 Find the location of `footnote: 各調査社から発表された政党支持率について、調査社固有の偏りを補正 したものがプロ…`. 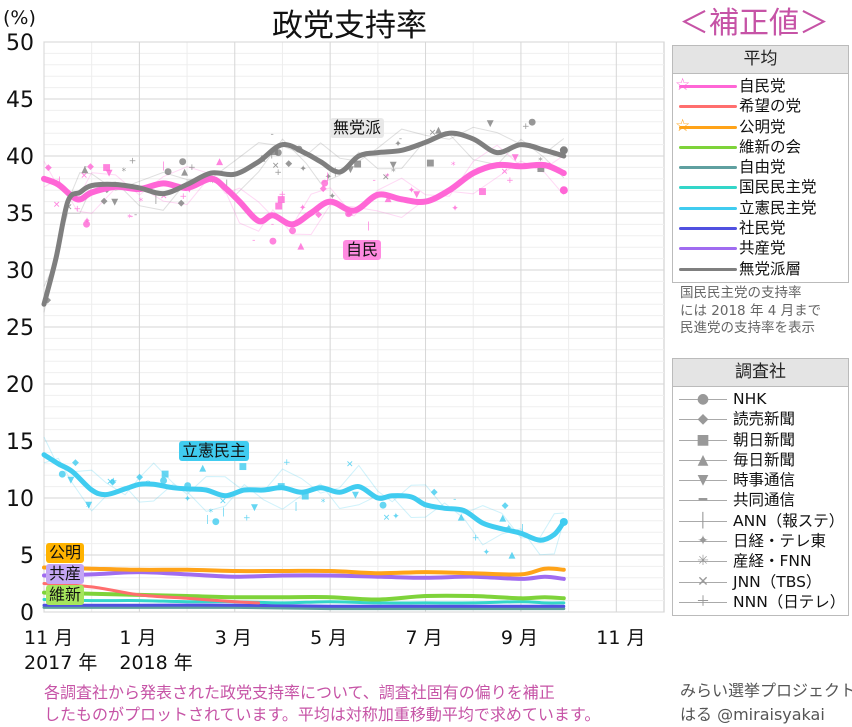

footnote: 各調査社から発表された政党支持率について、調査社固有の偏りを補正 したものがプロ… is located at coordinates (322, 704).